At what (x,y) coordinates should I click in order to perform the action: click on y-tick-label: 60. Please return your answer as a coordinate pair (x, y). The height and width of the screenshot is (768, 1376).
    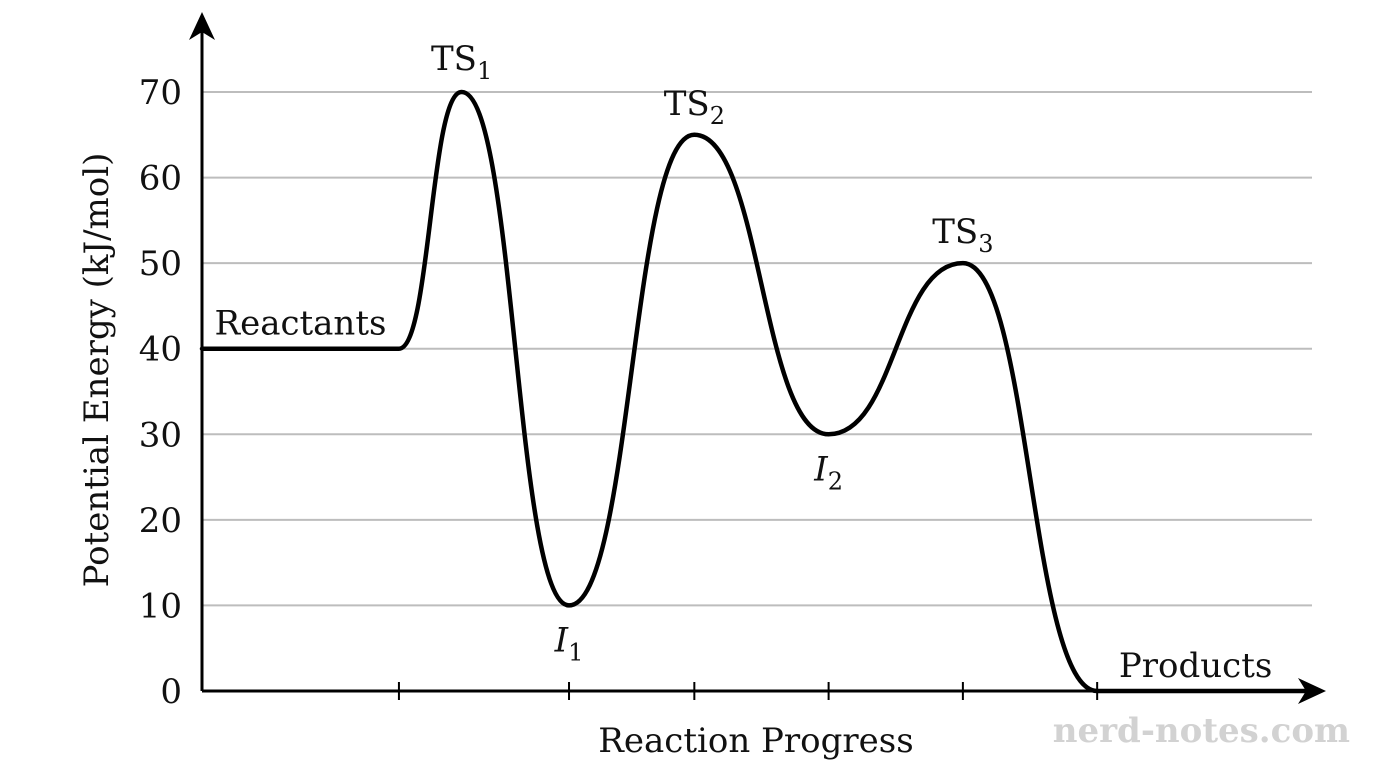
    Looking at the image, I should click on (160, 179).